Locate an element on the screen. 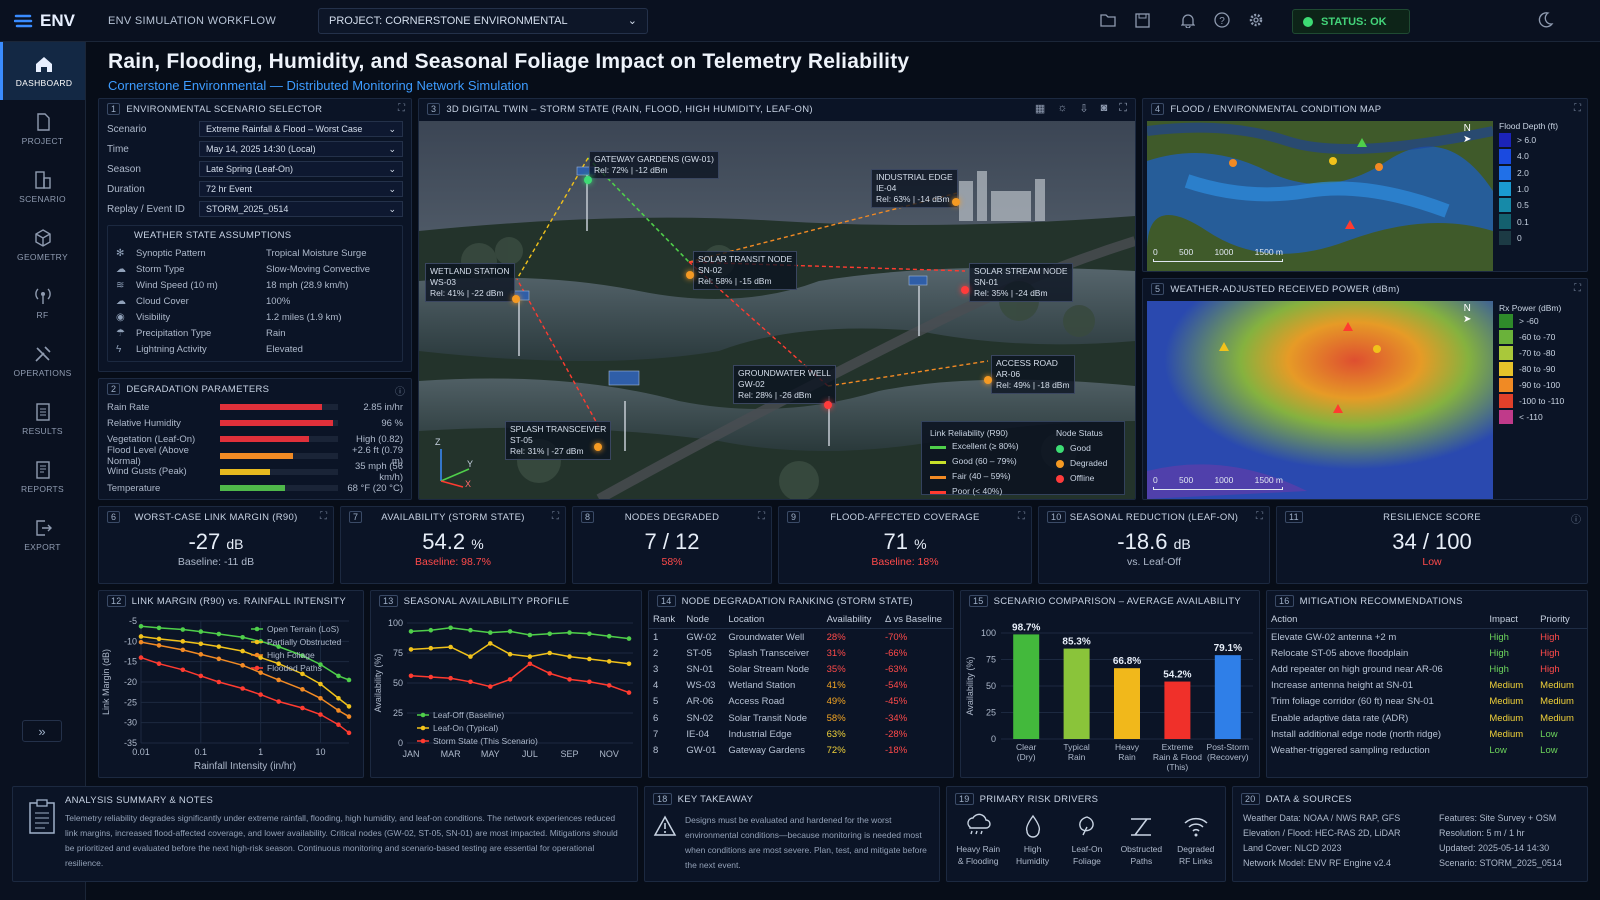 The image size is (1600, 900). table-row: 1 GW-02 Groundwater Well 28% -70% is located at coordinates (801, 637).